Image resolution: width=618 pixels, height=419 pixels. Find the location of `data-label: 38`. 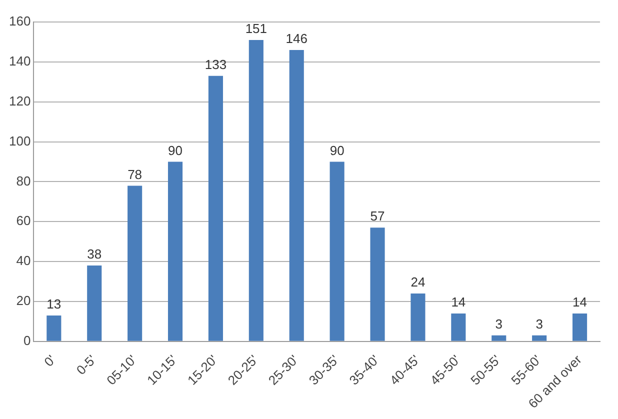

data-label: 38 is located at coordinates (94, 254).